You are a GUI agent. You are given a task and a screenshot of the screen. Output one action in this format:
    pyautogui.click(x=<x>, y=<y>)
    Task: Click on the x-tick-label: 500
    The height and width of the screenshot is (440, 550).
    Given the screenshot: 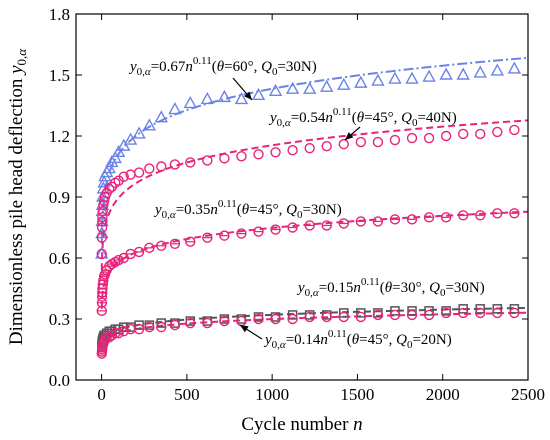 What is the action you would take?
    pyautogui.click(x=187, y=394)
    